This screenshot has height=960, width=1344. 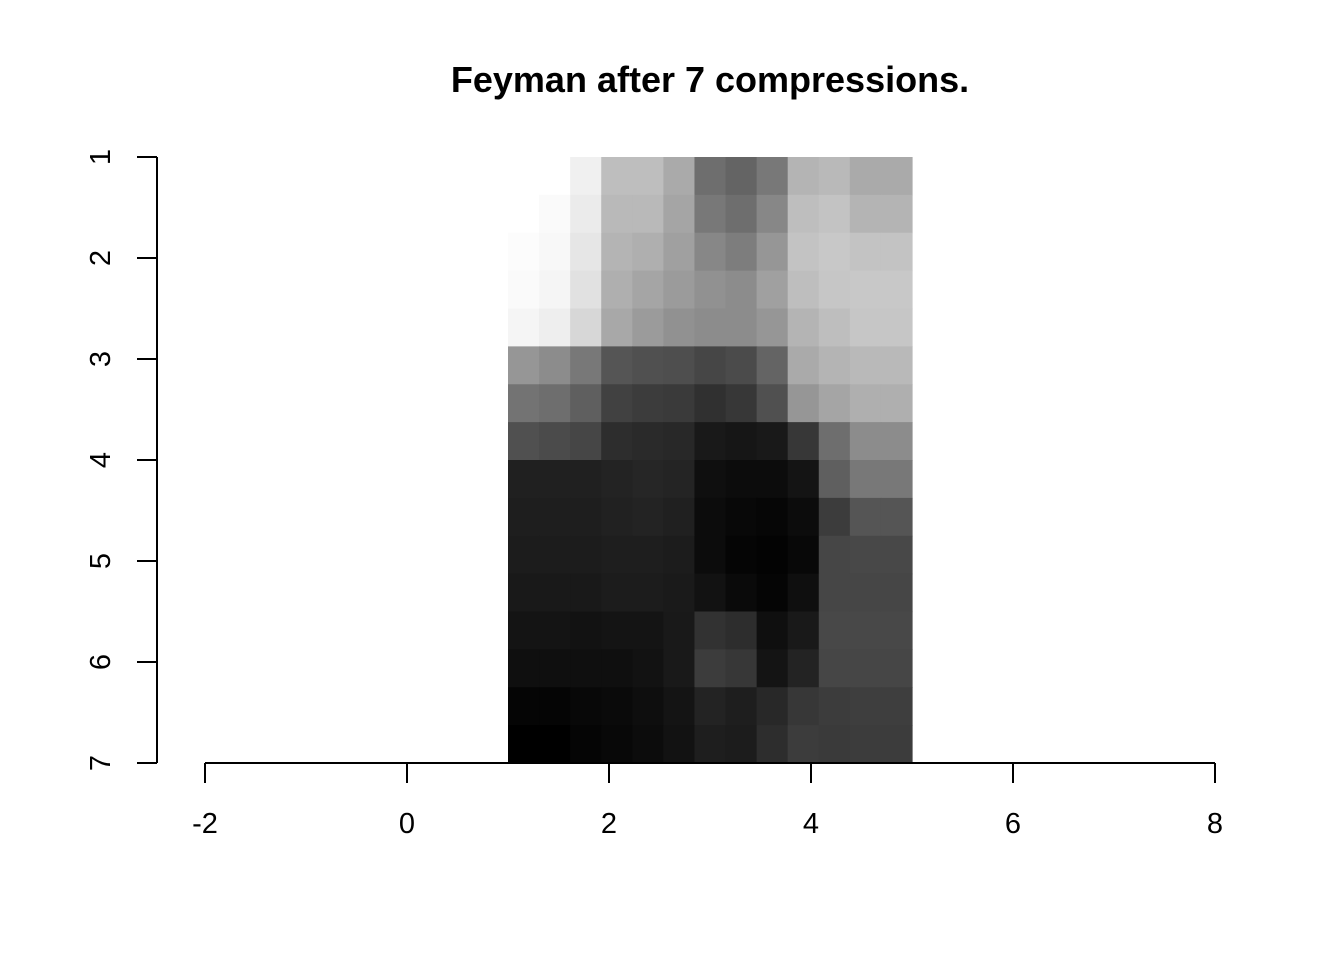 I want to click on y-tick-label: 5, so click(x=101, y=561).